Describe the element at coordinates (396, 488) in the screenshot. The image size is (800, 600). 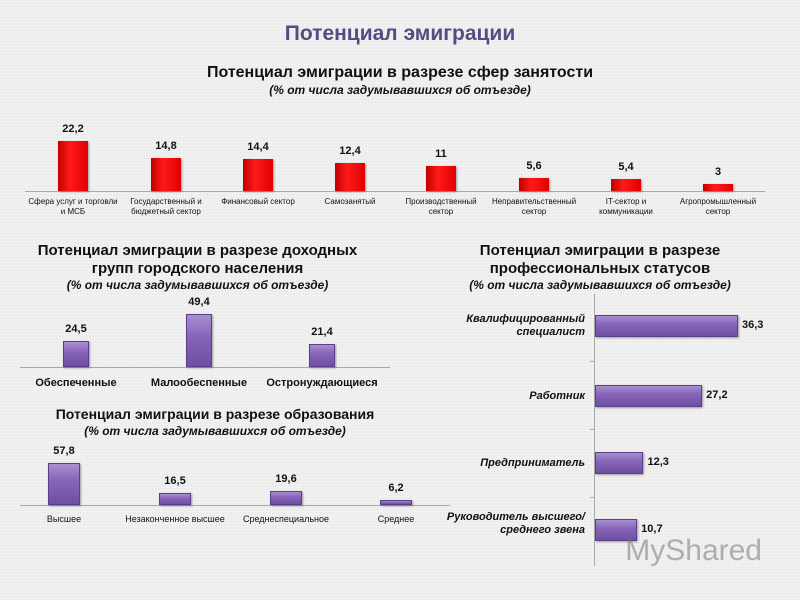
I see `data-label: 6,2` at that location.